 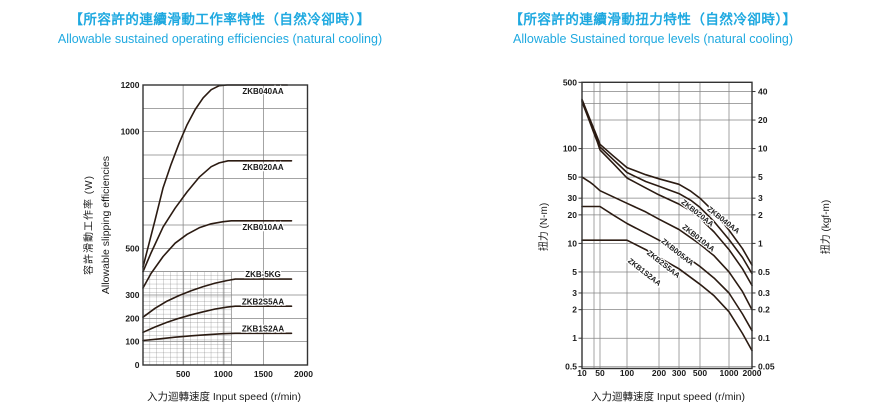 What do you see at coordinates (263, 91) in the screenshot?
I see `curve-label-ZKB040AA: ZKB040AA` at bounding box center [263, 91].